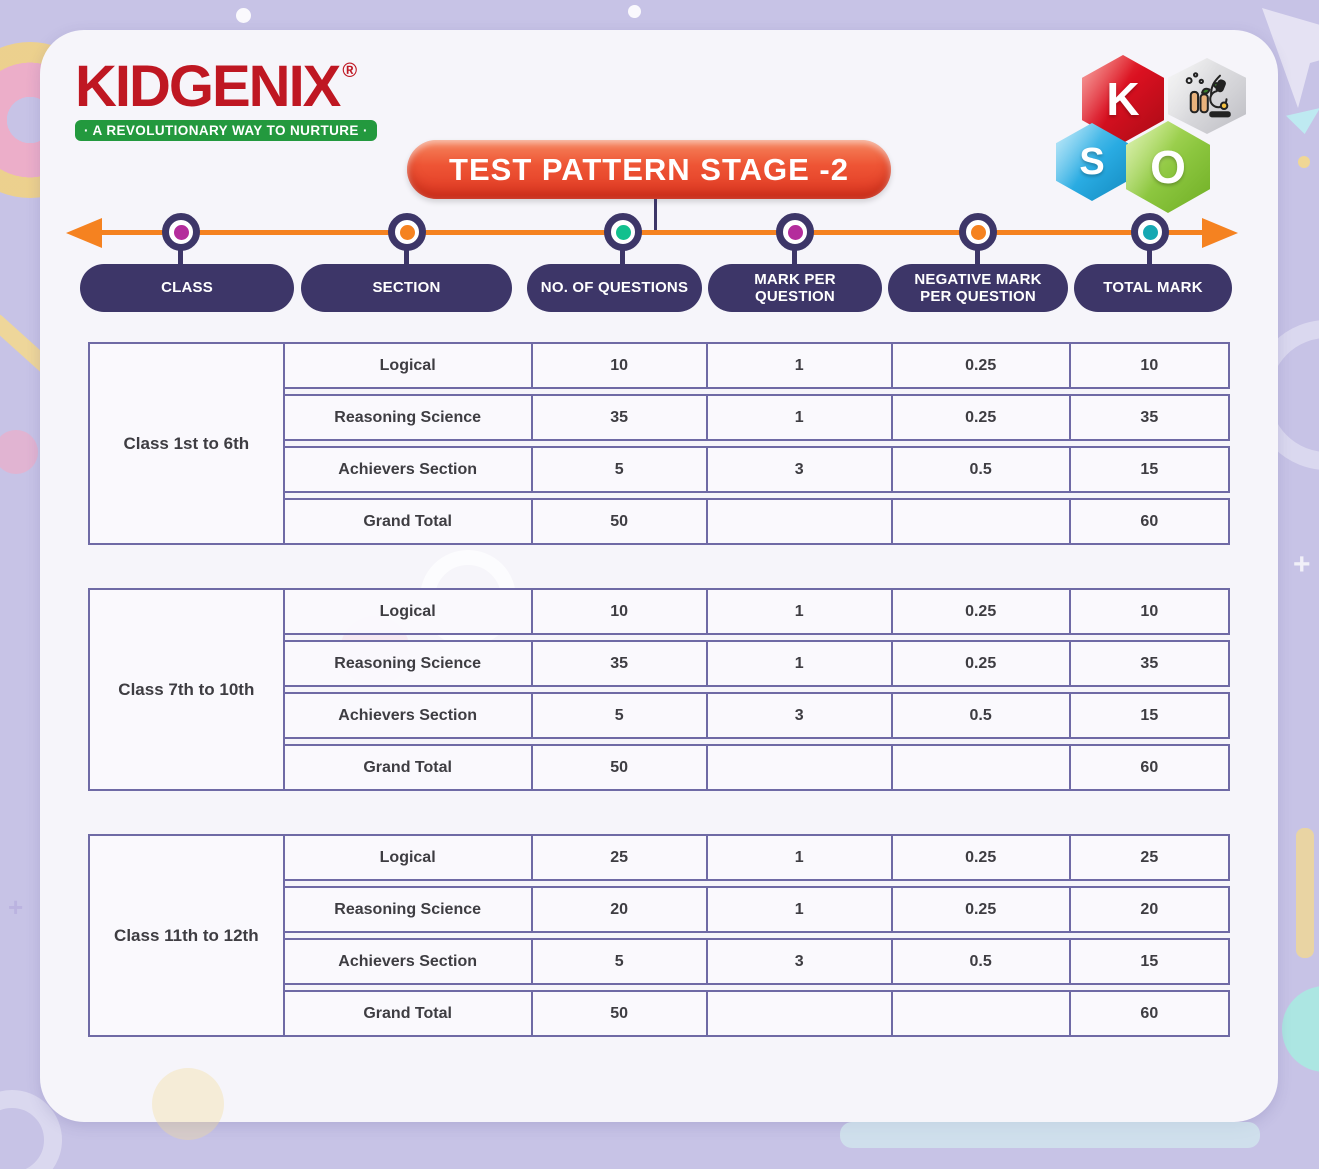 The width and height of the screenshot is (1319, 1169). What do you see at coordinates (1302, 121) in the screenshot?
I see `doodle-triangle` at bounding box center [1302, 121].